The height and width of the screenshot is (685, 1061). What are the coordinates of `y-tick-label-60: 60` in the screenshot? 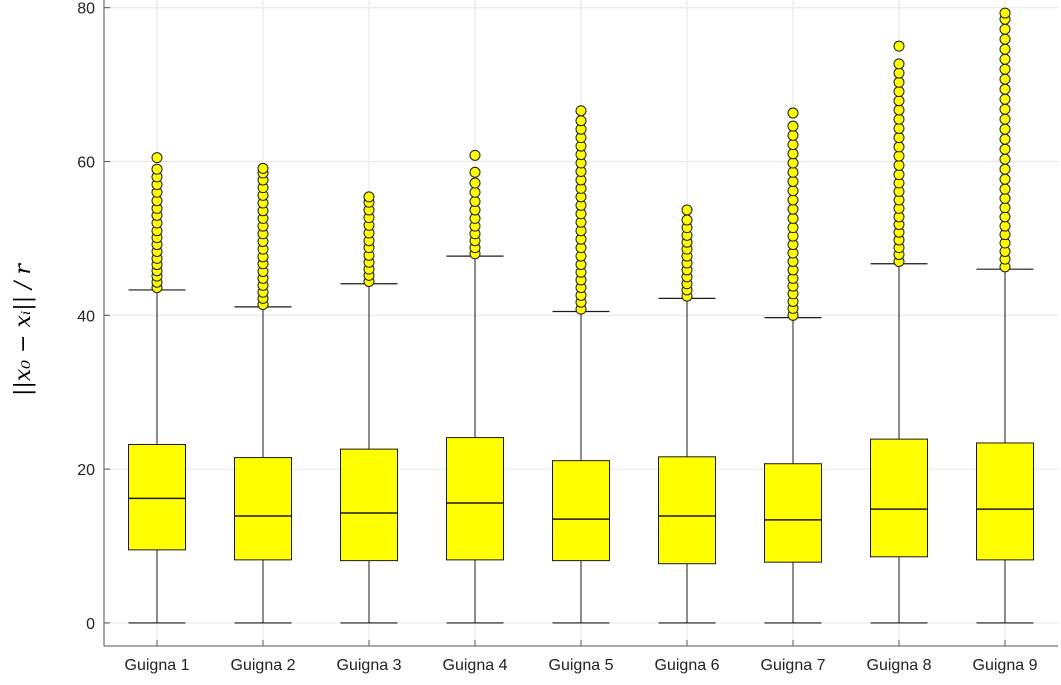 It's located at (86, 163).